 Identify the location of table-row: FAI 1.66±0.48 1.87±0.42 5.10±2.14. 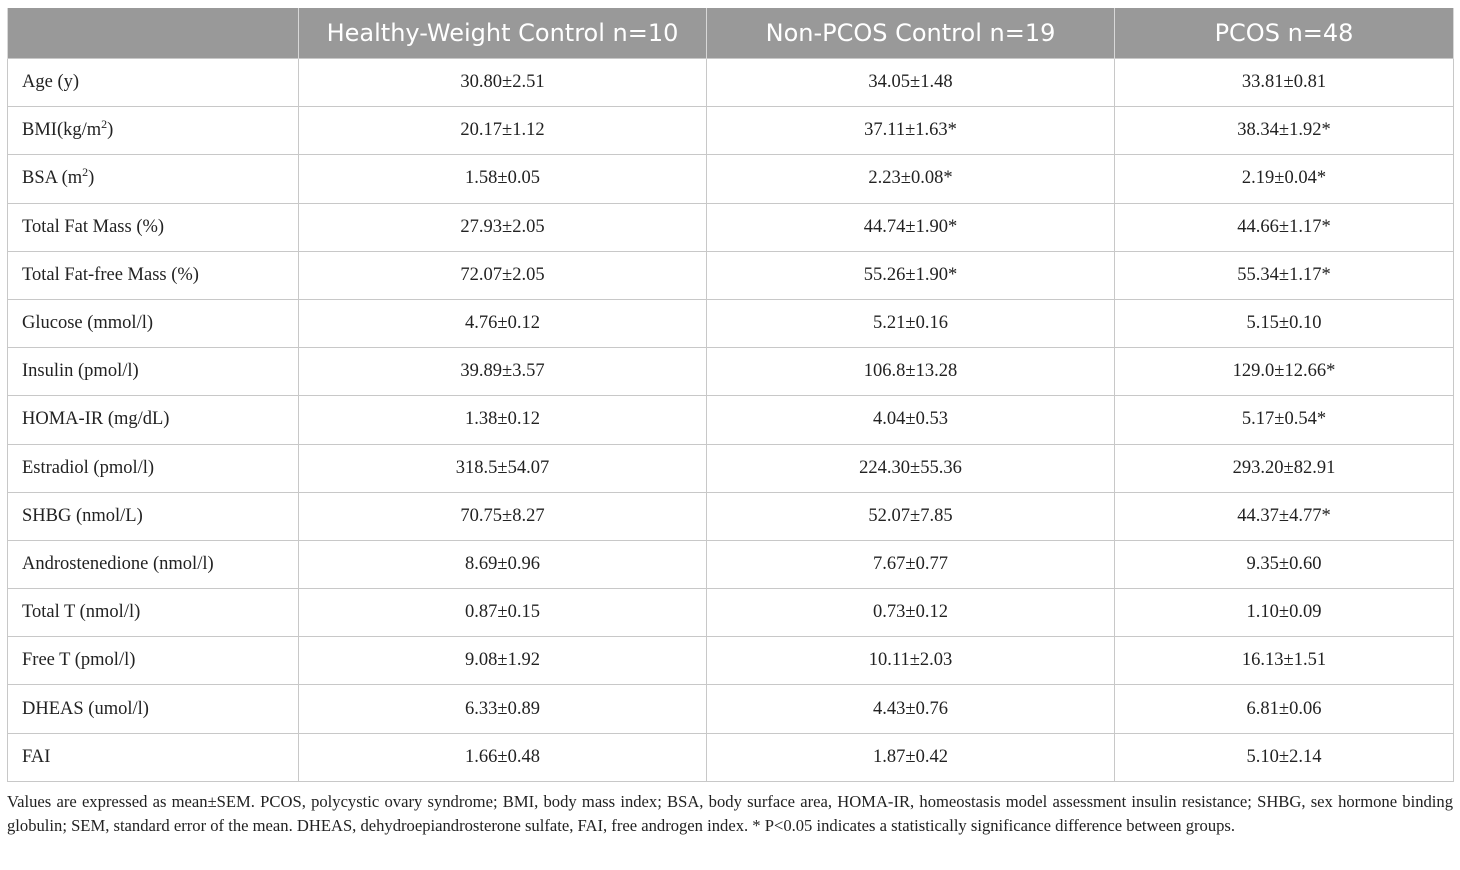
(730, 757).